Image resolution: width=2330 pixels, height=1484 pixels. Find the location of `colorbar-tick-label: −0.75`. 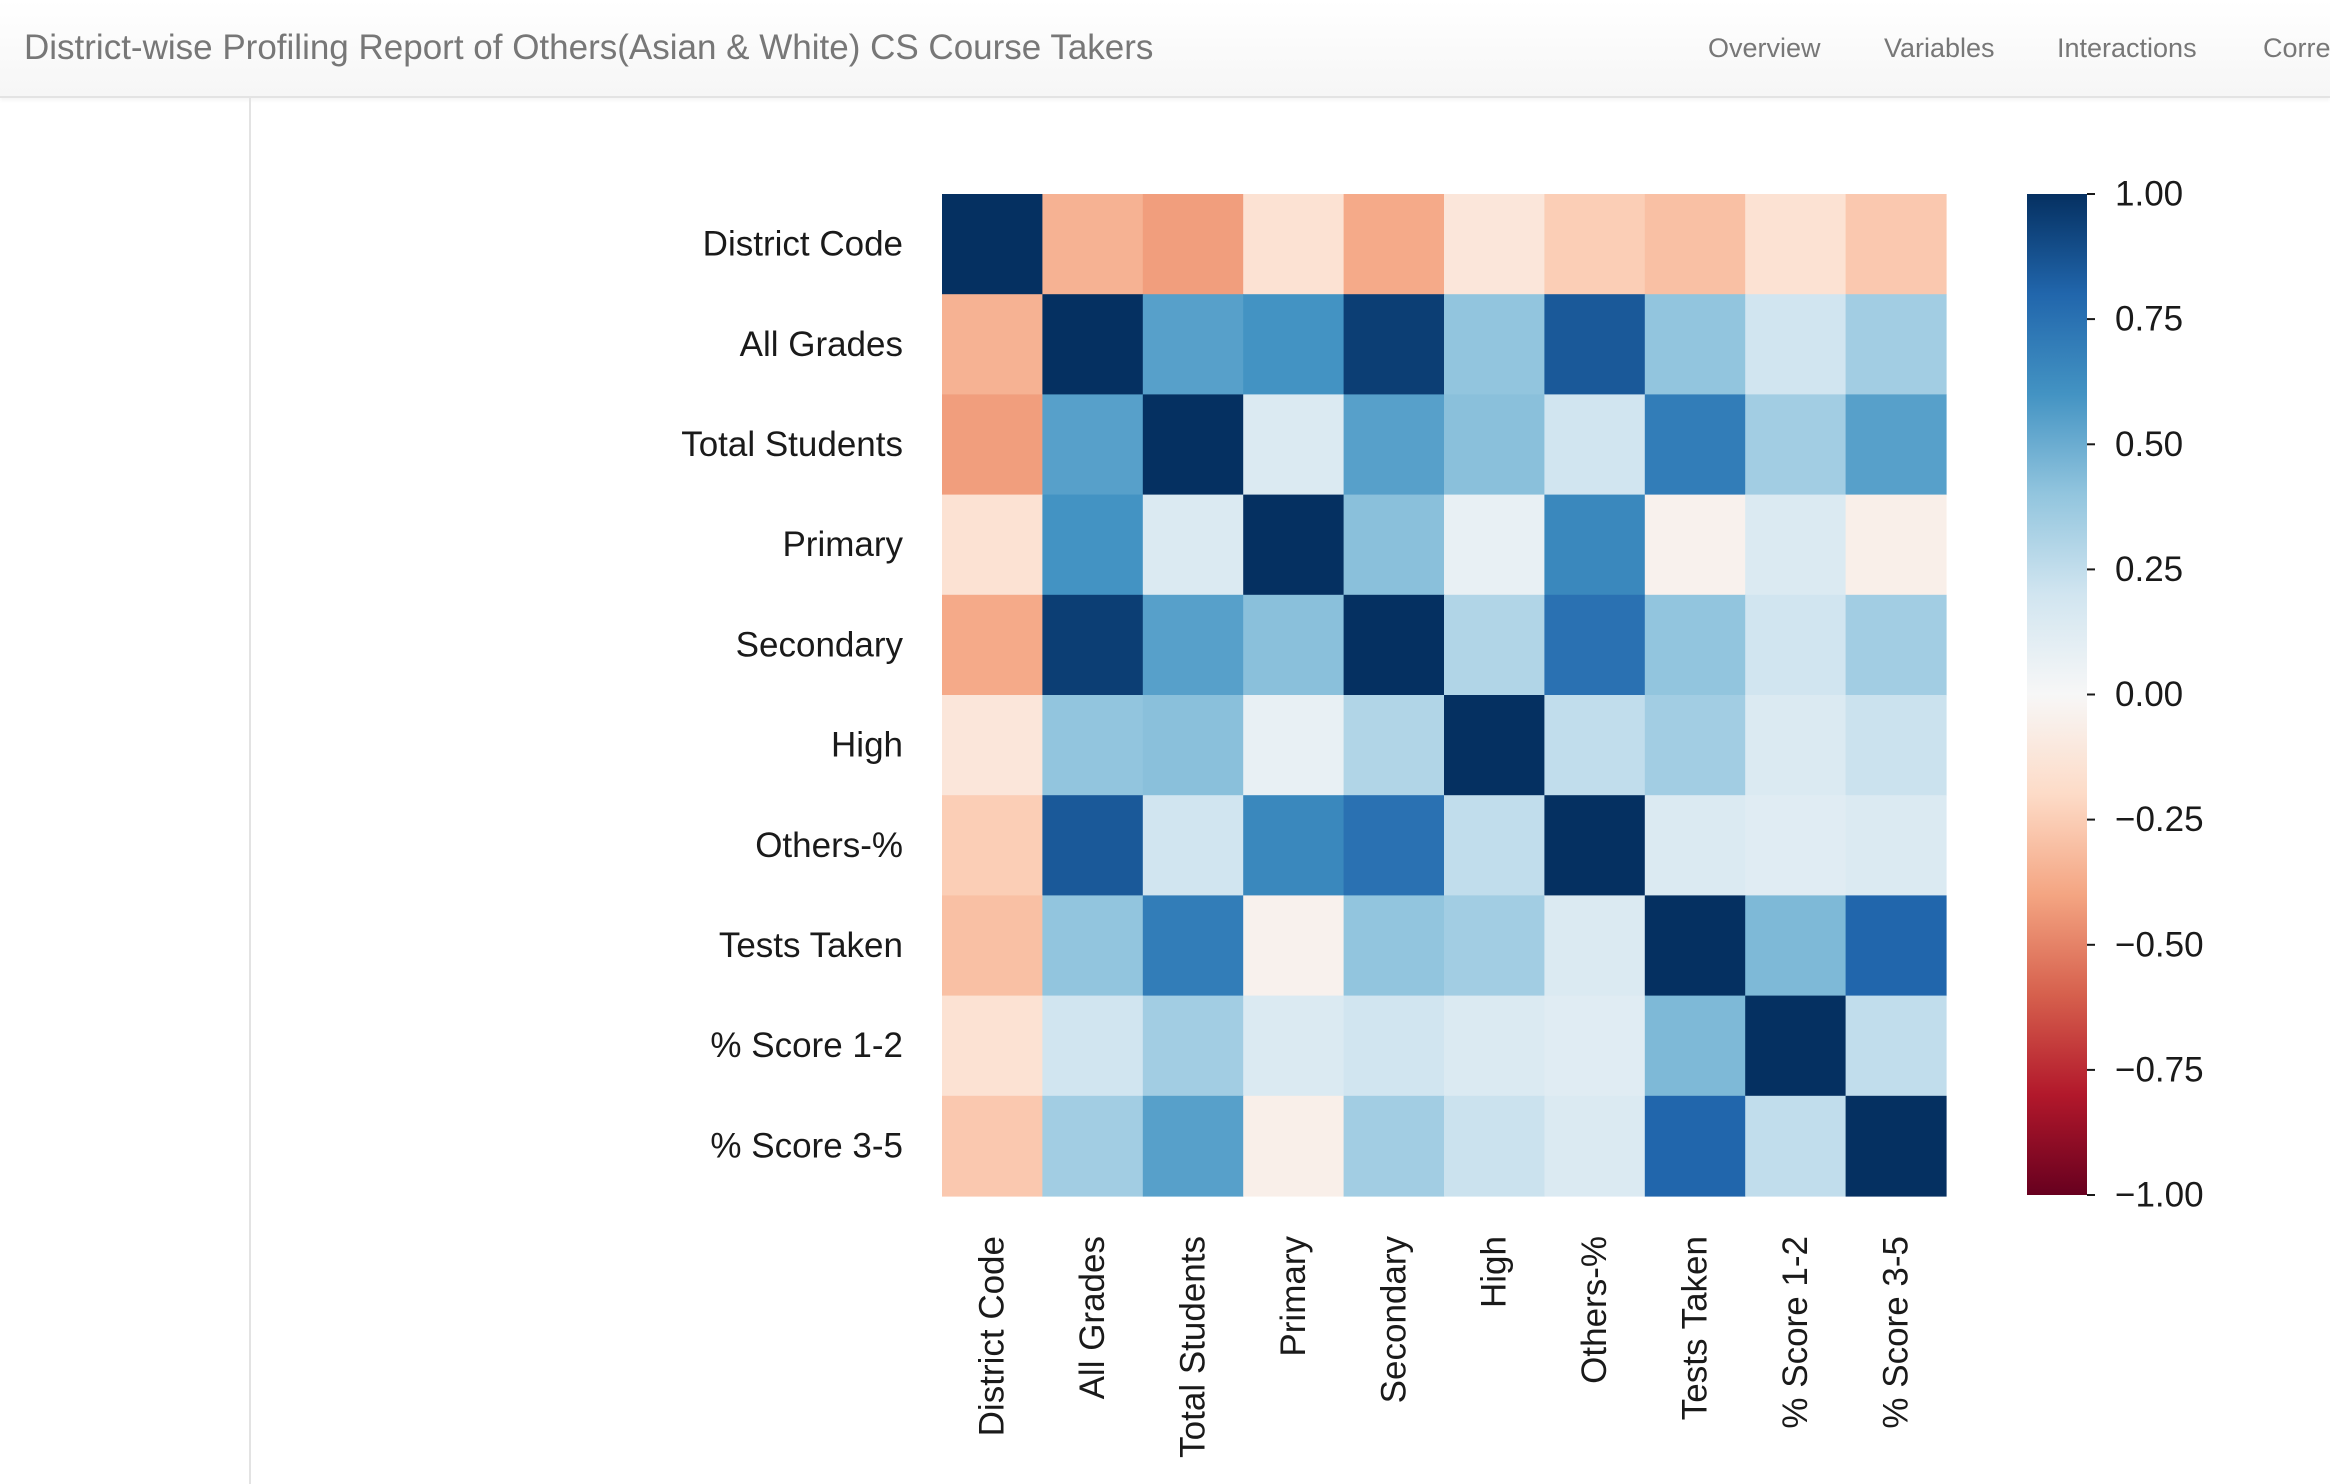

colorbar-tick-label: −0.75 is located at coordinates (2159, 1069).